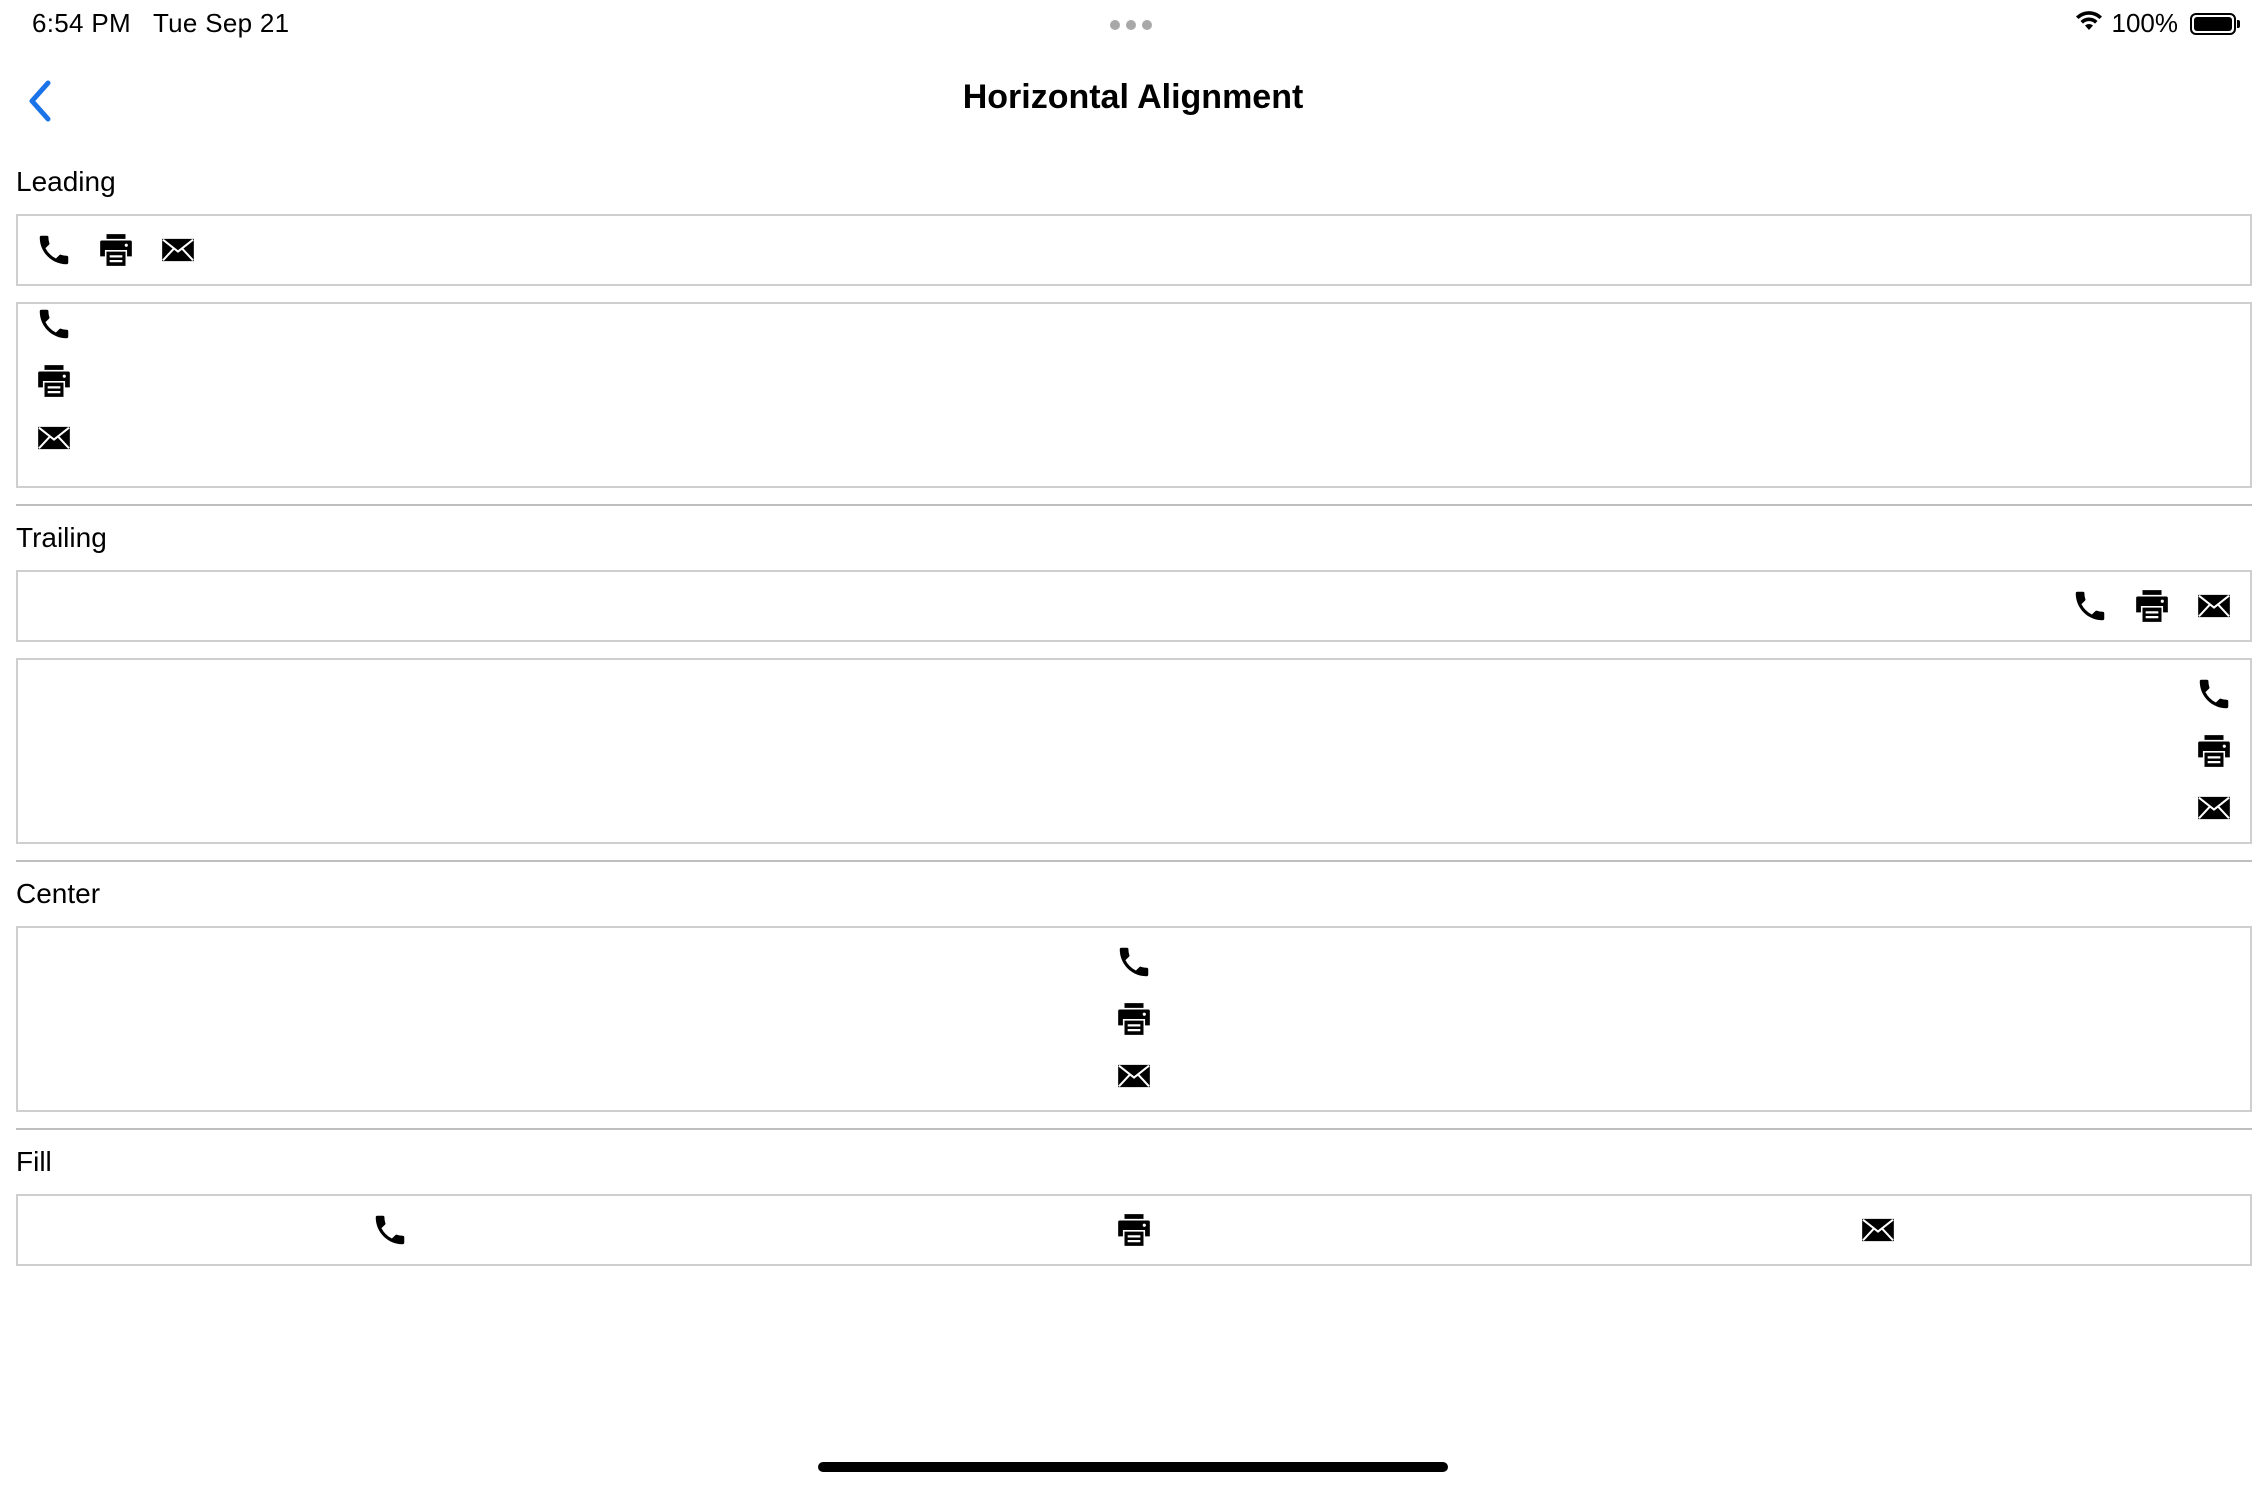  I want to click on page-title: Horizontal Alignment, so click(1133, 97).